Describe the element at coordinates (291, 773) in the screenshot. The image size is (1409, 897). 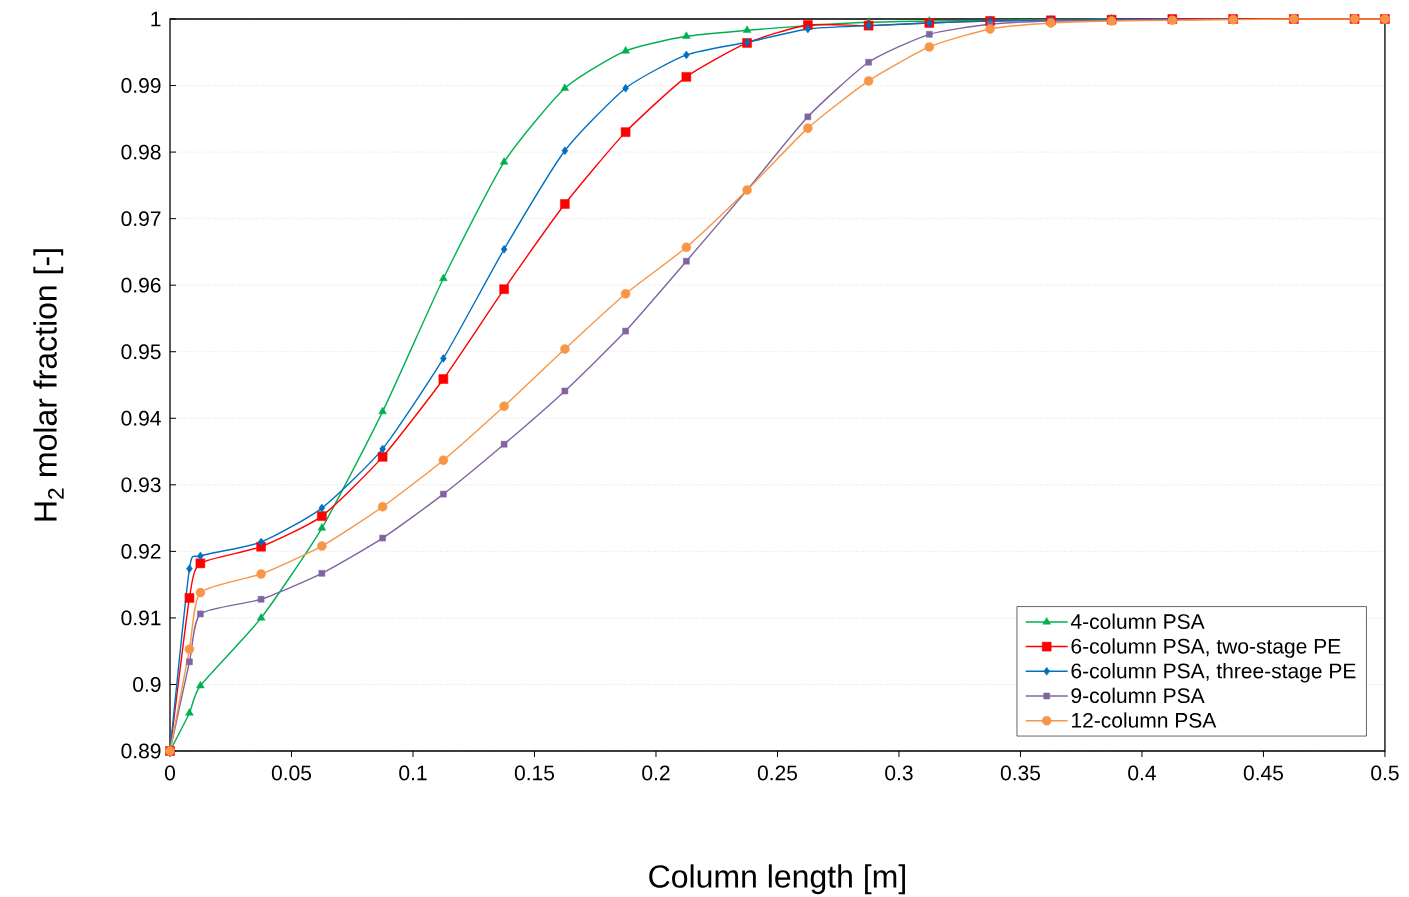
I see `x-tick-label: 0.05` at that location.